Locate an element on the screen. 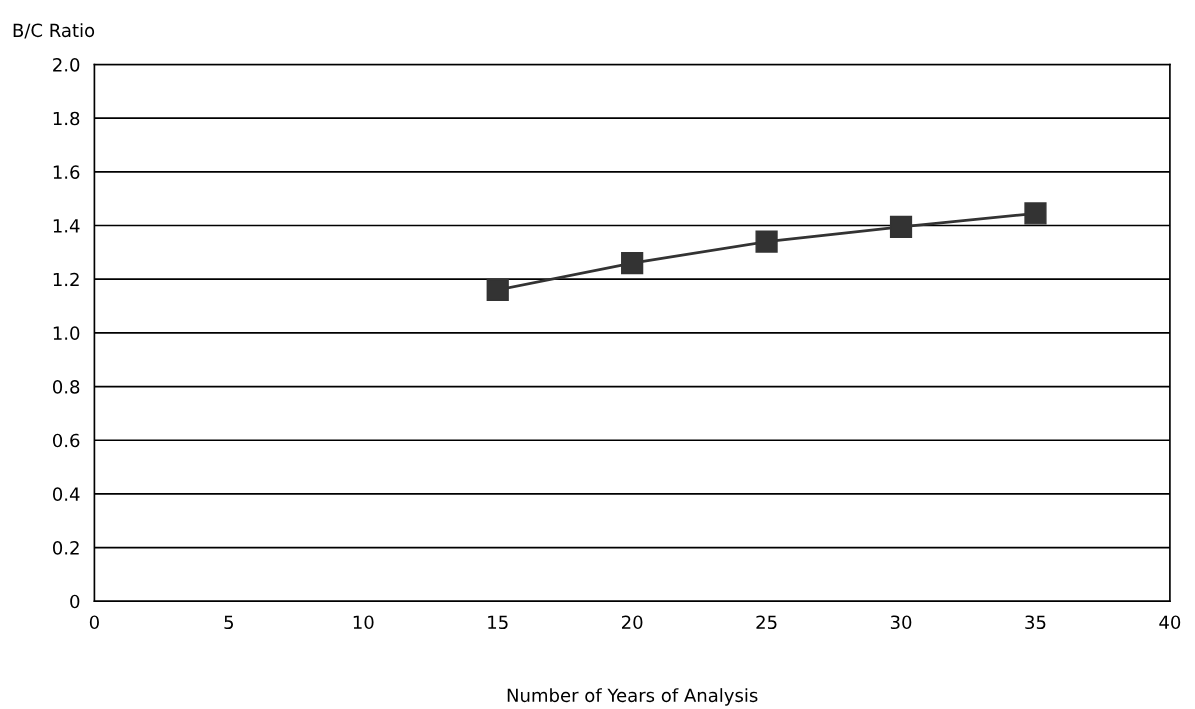 This screenshot has width=1195, height=709. x-tick-label: 15 is located at coordinates (498, 622).